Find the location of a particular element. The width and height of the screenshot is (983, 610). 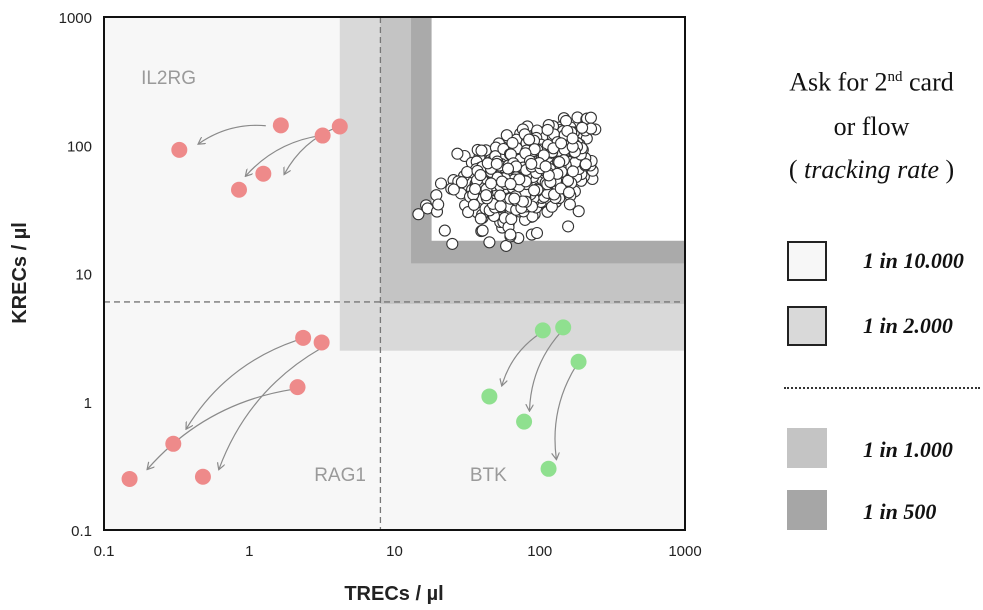

x-tick-label: 10 is located at coordinates (394, 551).